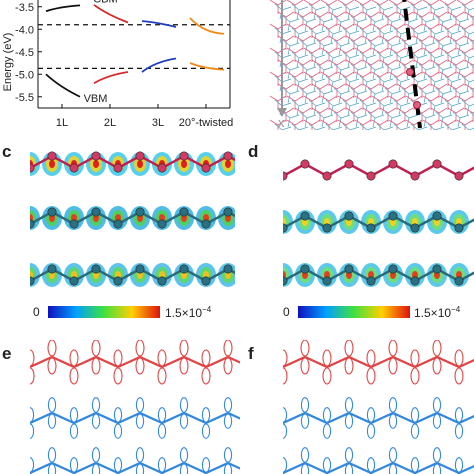 The image size is (474, 474). What do you see at coordinates (24, 75) in the screenshot?
I see `y-tick-label: -5.0` at bounding box center [24, 75].